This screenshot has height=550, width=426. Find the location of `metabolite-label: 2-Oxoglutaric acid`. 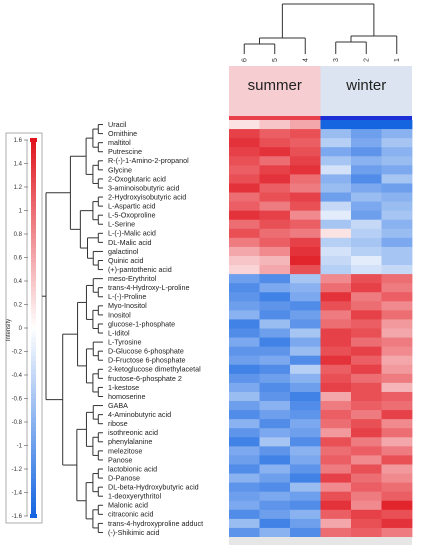

metabolite-label: 2-Oxoglutaric acid is located at coordinates (137, 178).